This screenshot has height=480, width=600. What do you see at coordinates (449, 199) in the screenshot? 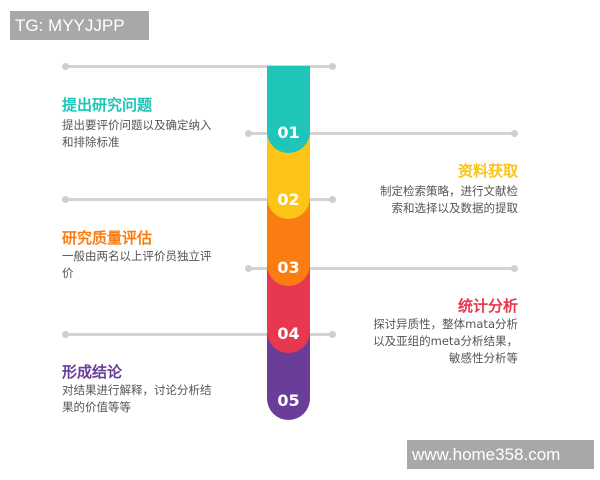
I see `step-description: 制定检索策略，进行文献检索和选择以及数据的提取` at bounding box center [449, 199].